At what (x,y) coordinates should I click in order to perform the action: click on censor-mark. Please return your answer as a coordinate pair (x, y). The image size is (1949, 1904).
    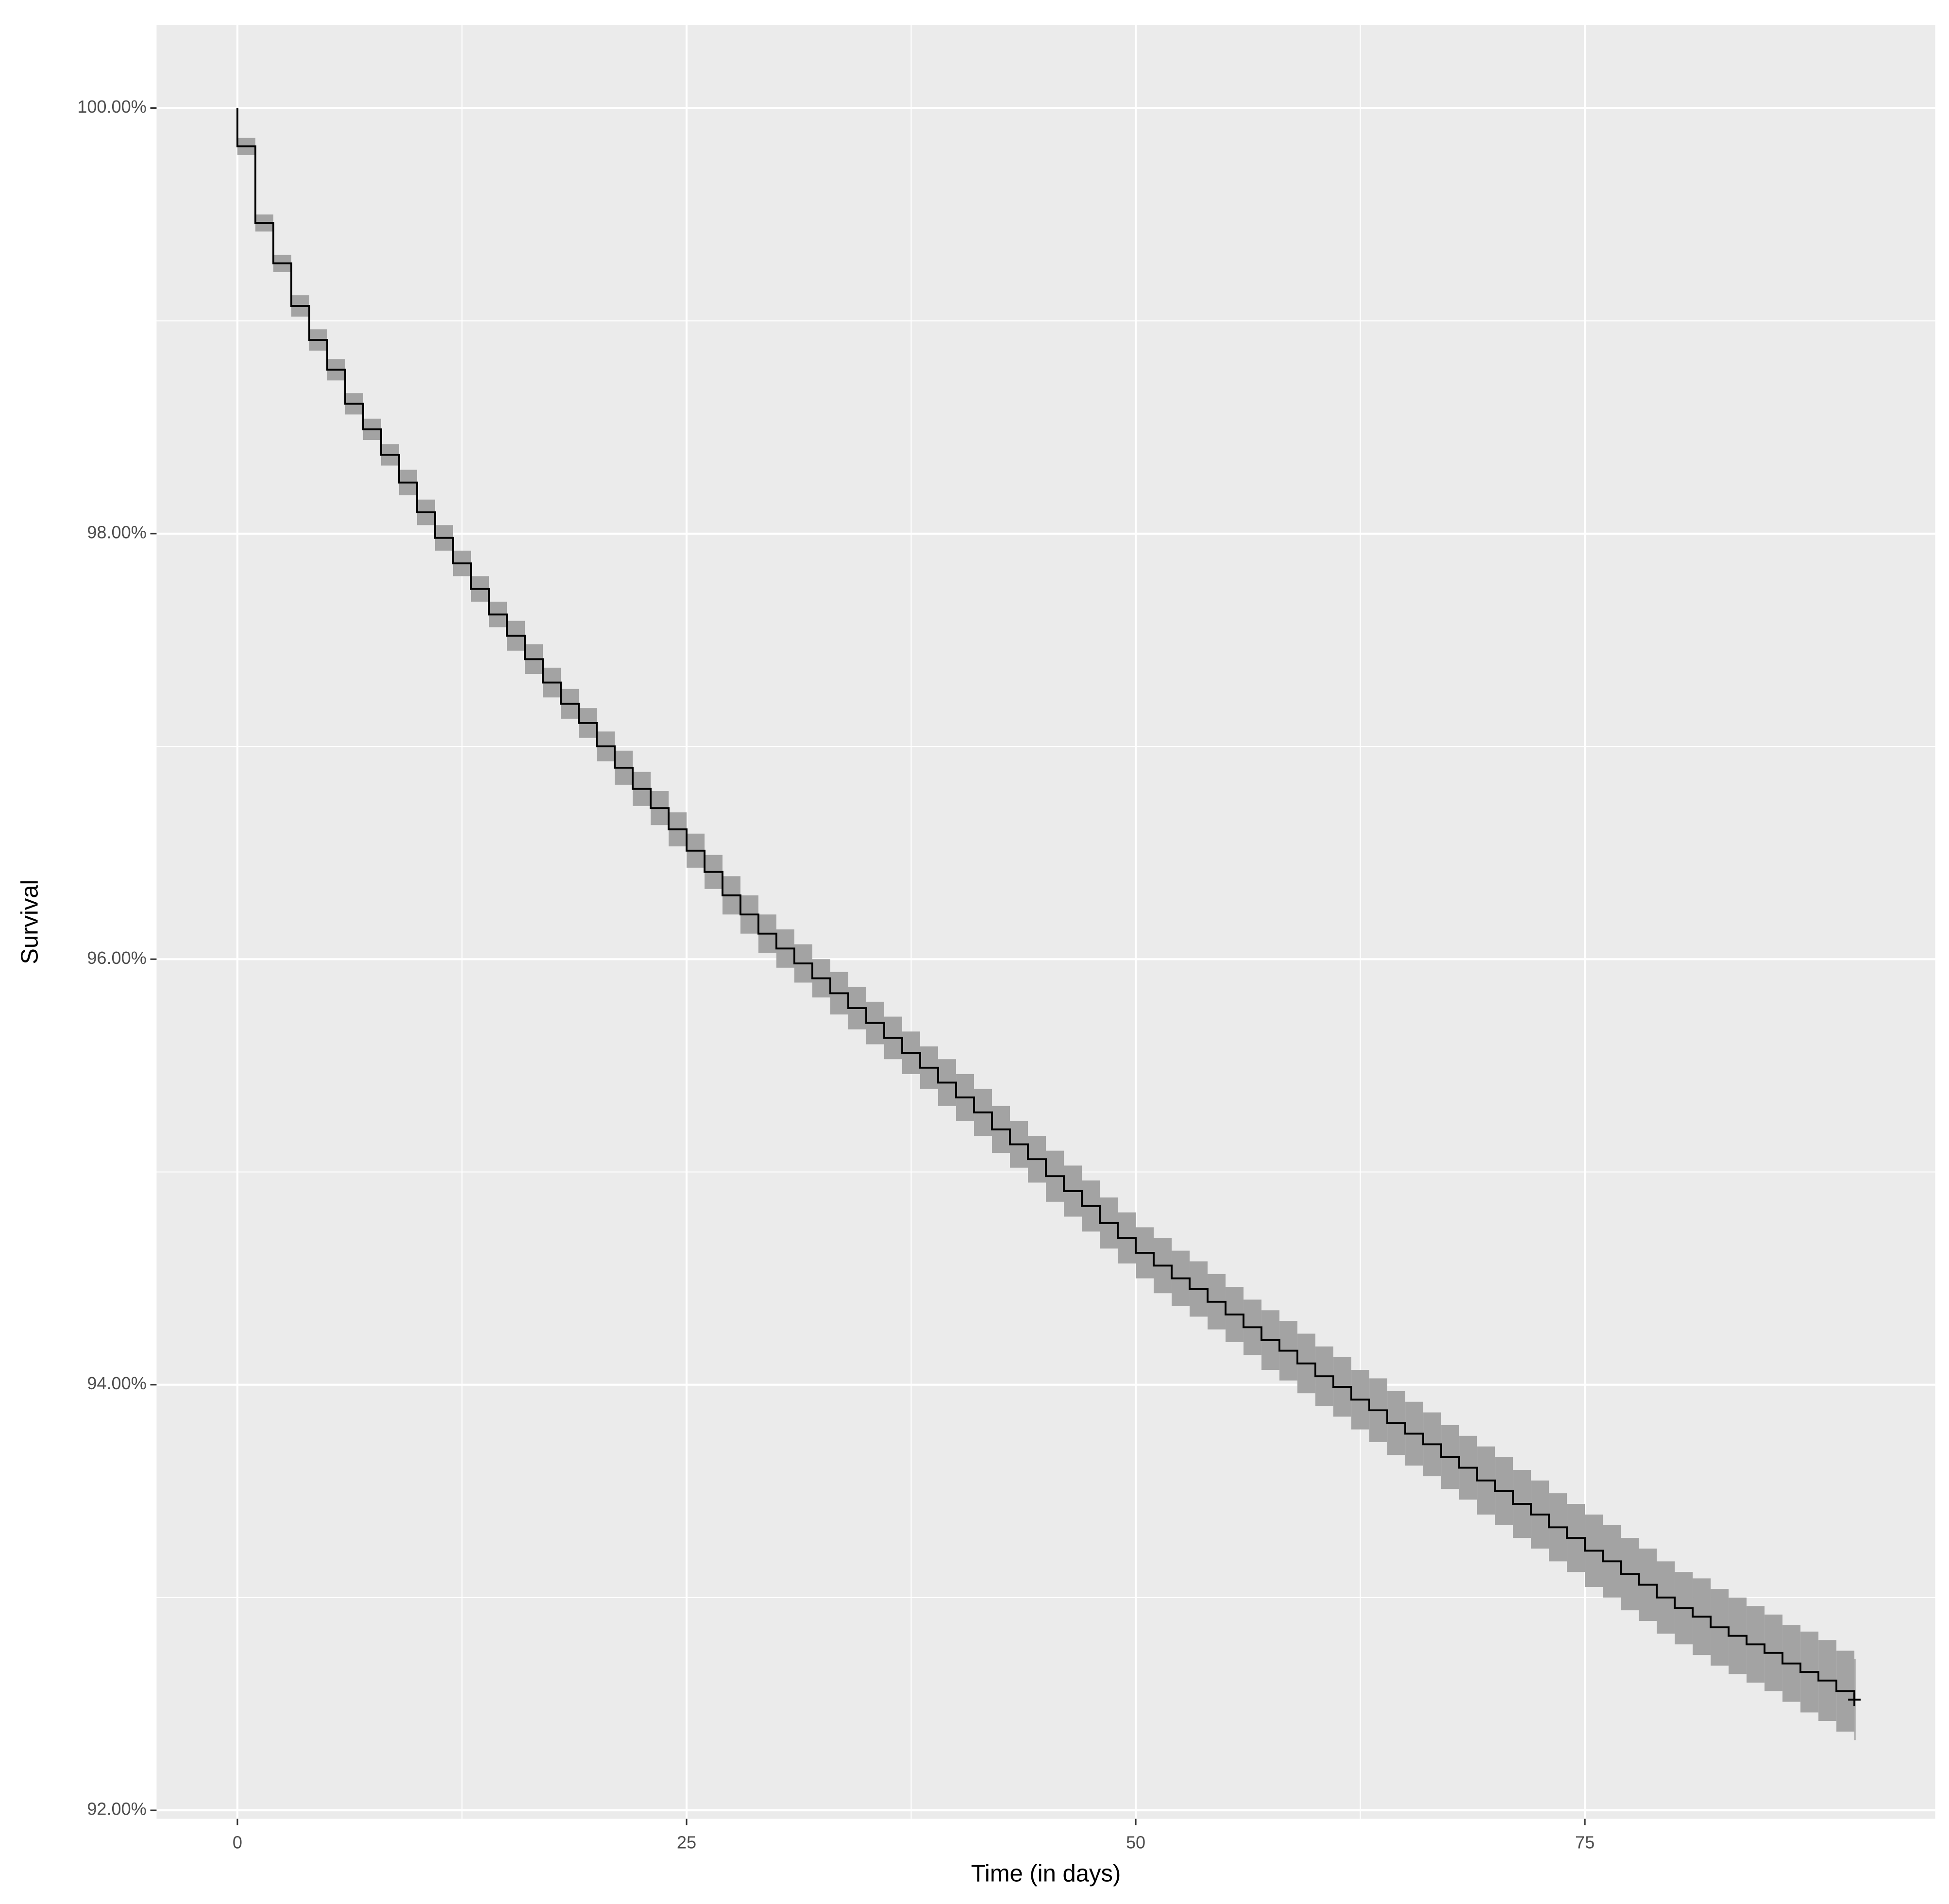
    Looking at the image, I should click on (1854, 1699).